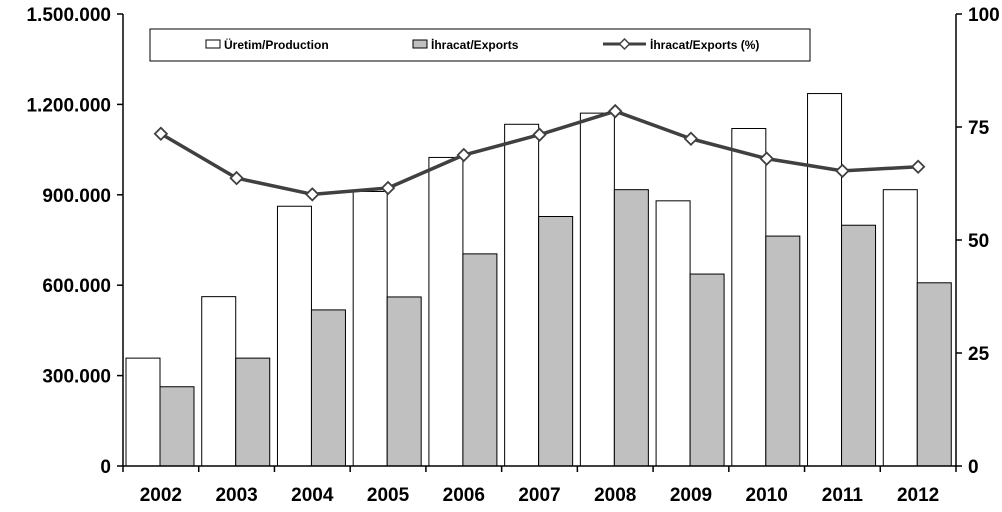 Image resolution: width=1002 pixels, height=512 pixels. I want to click on bar-exports-2003, so click(253, 412).